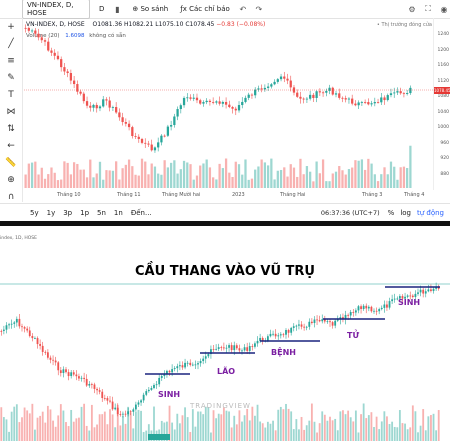  I want to click on pattern-icon: ⋈, so click(11, 111).